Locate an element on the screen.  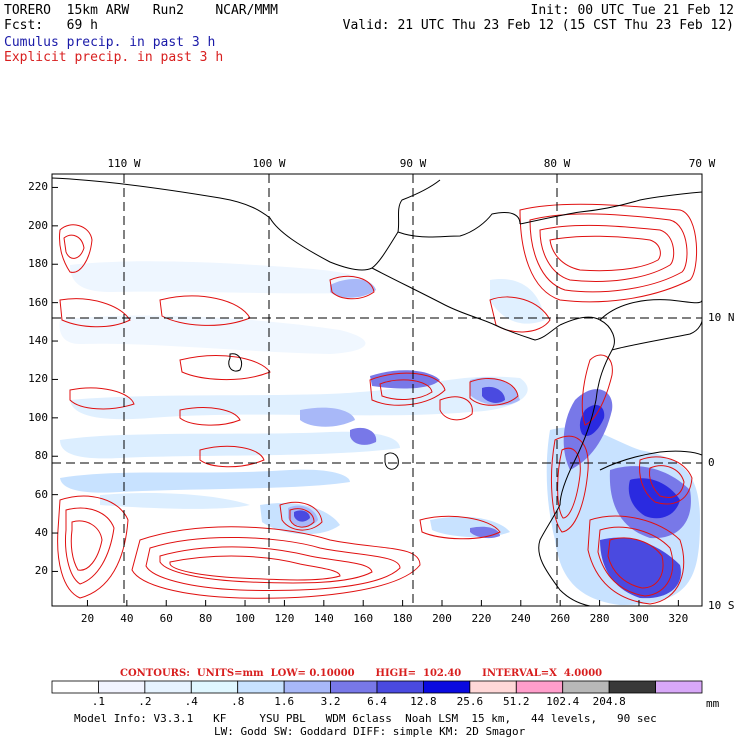
x-tick-label: 200 is located at coordinates (442, 618).